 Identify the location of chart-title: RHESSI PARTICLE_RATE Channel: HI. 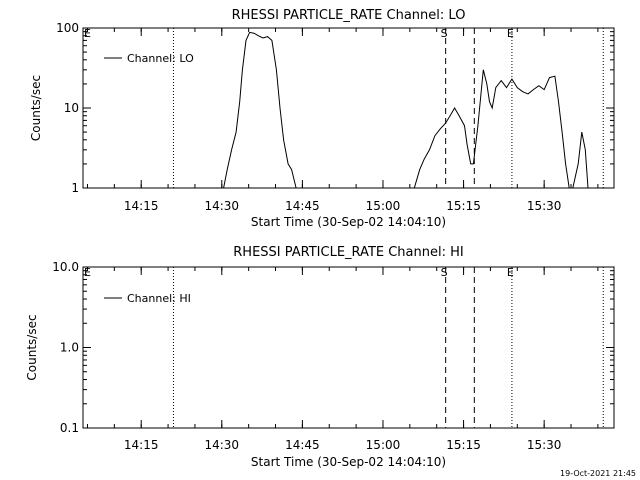
(348, 252).